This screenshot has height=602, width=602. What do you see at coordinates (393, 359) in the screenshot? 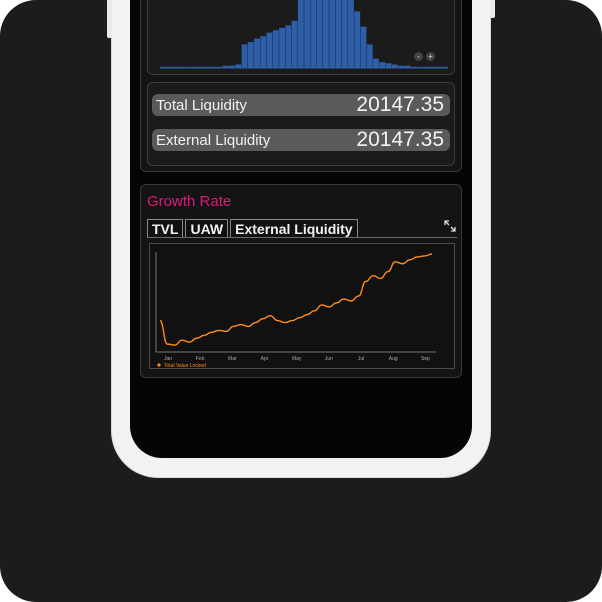
I see `x-tick-label: Aug` at bounding box center [393, 359].